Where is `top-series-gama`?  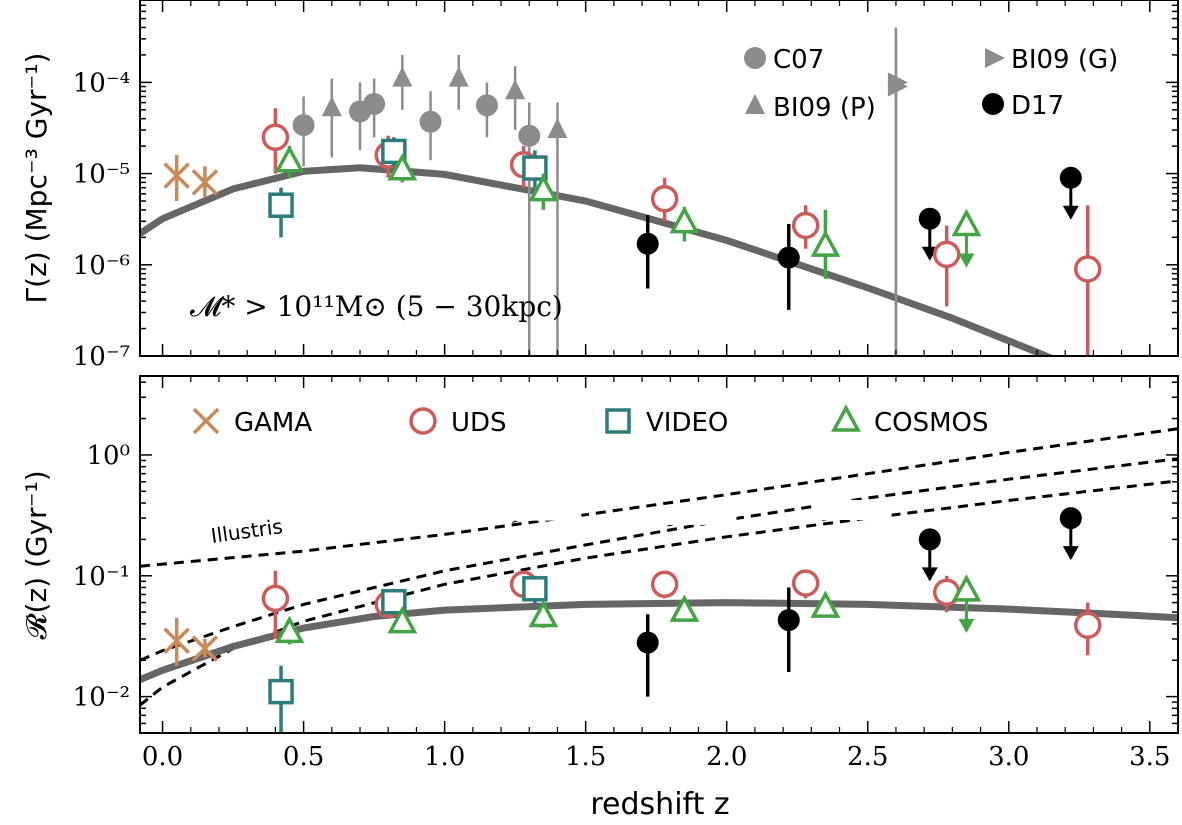
top-series-gama is located at coordinates (191, 178).